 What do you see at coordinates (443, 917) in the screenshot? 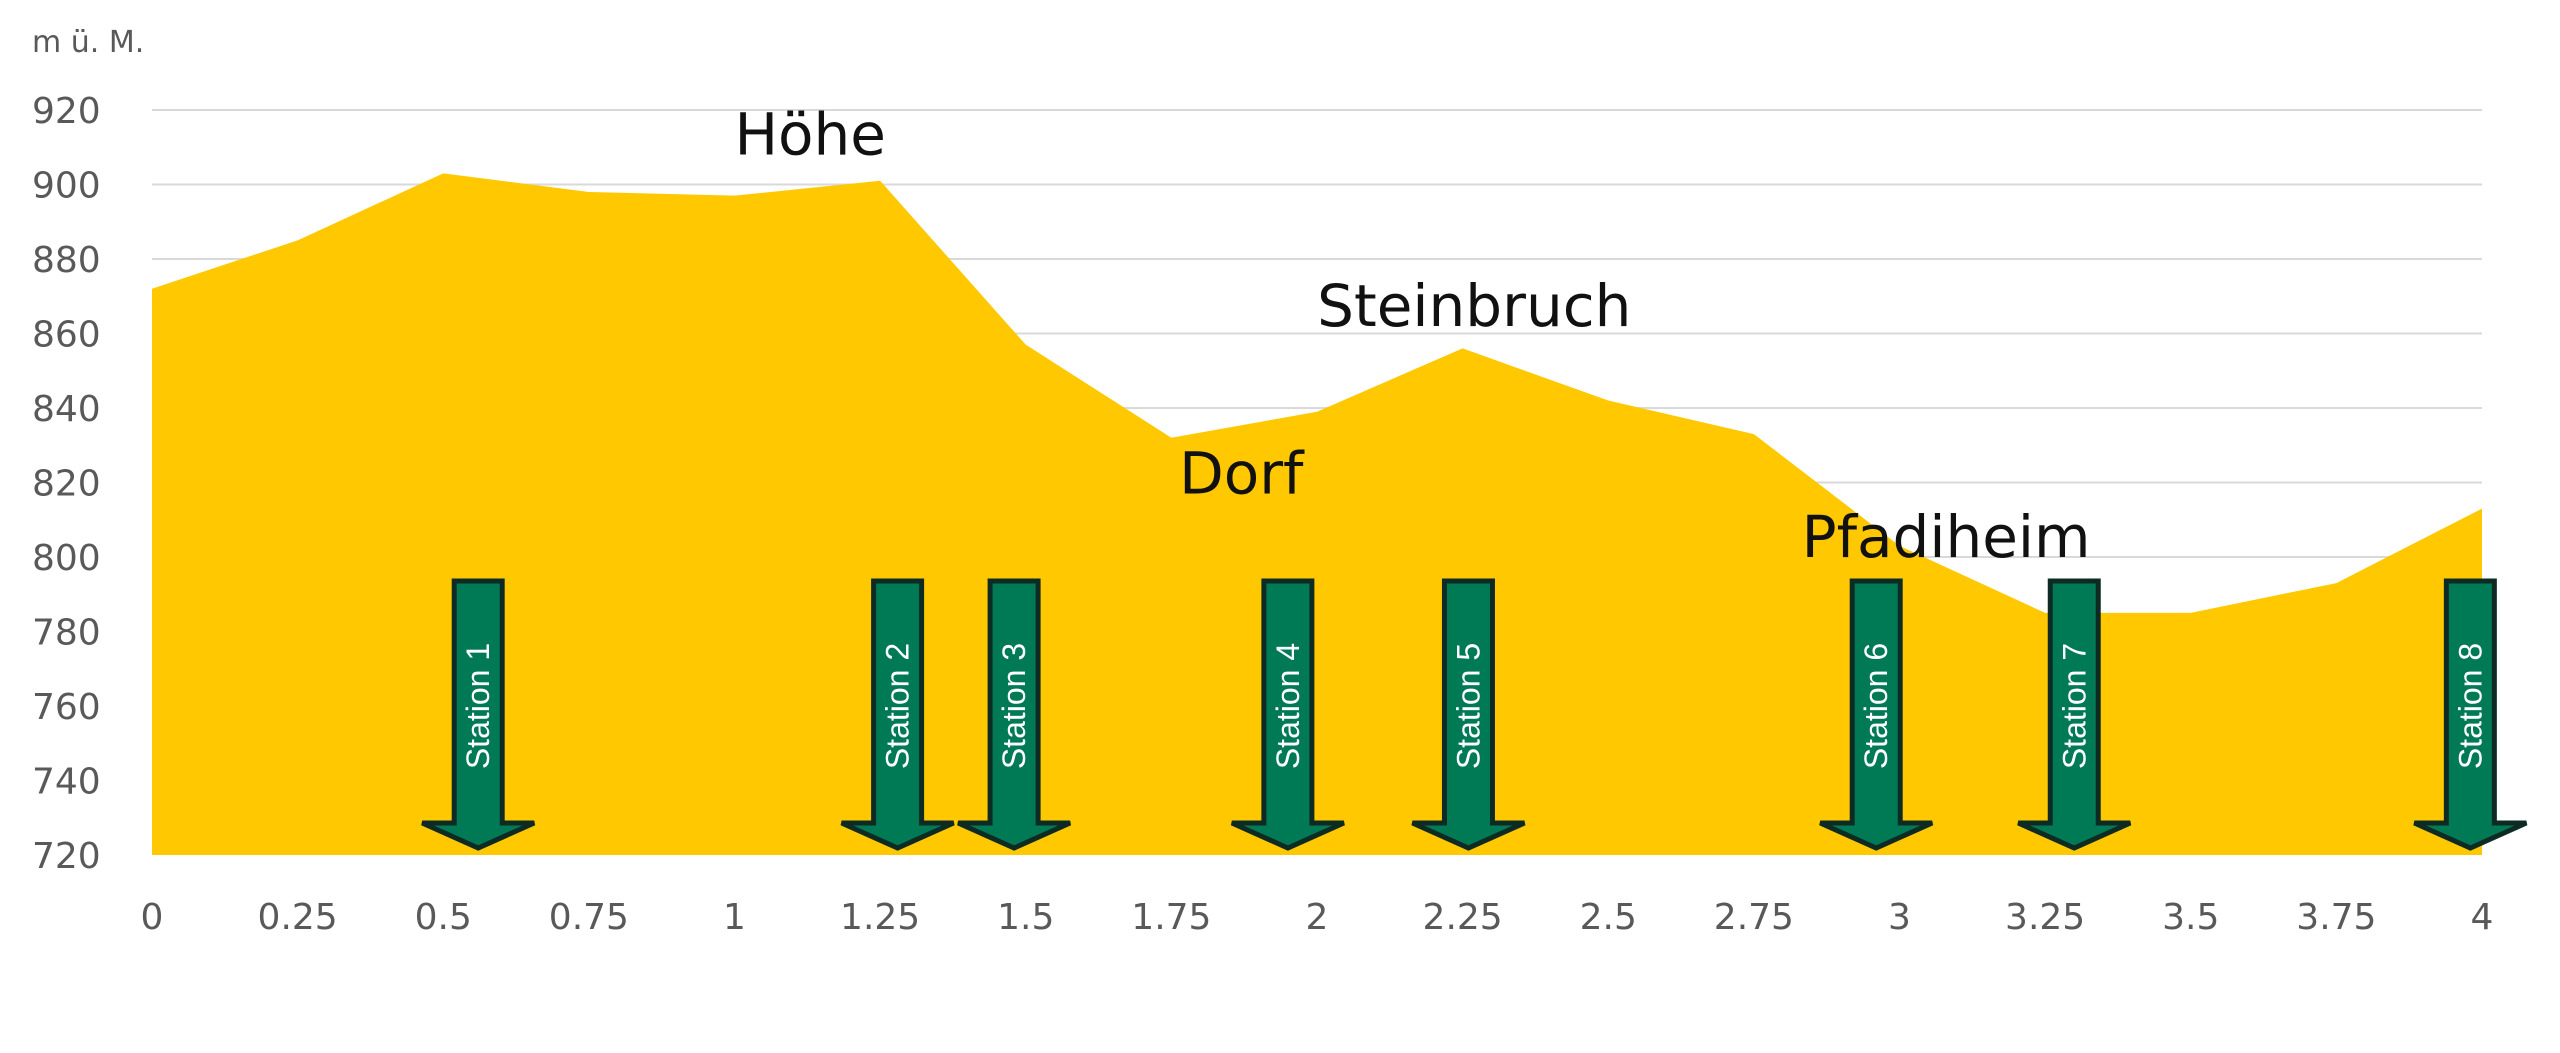
I see `x-tick-label: 0.5` at bounding box center [443, 917].